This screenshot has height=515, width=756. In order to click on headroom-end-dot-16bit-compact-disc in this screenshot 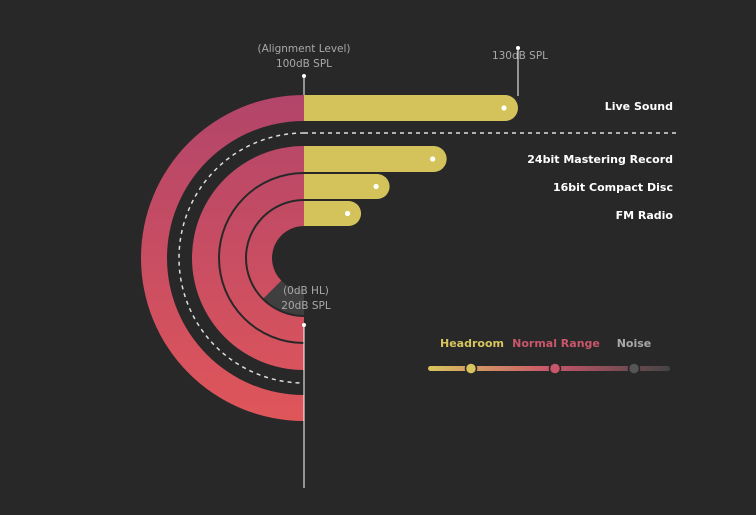, I will do `click(376, 186)`.